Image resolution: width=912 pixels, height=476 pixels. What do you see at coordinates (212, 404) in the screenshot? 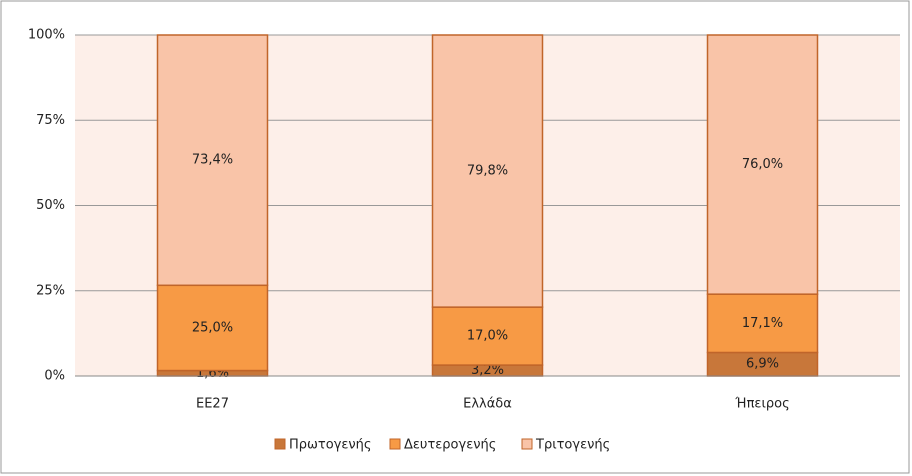
I see `x-tick-label: ΕΕ27` at bounding box center [212, 404].